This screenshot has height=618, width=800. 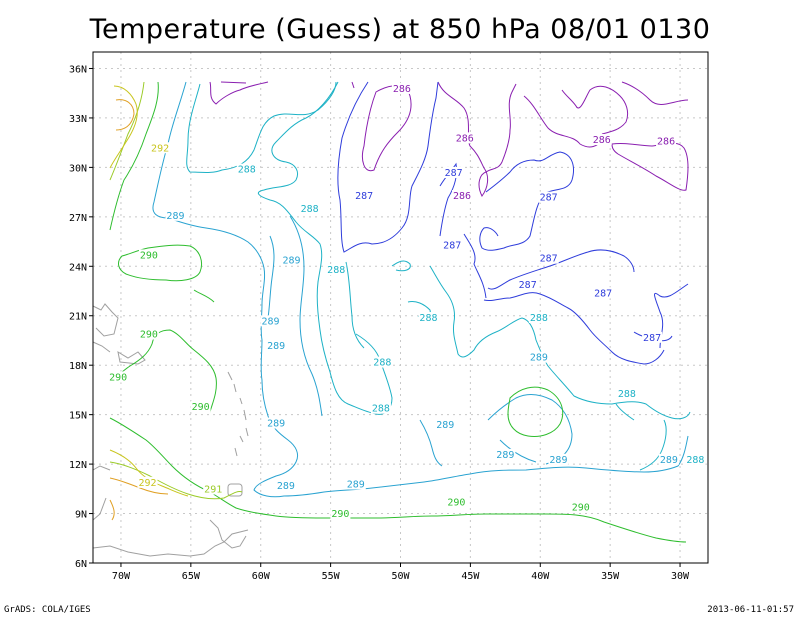 I want to click on coastline-cuba-east, so click(x=101, y=347).